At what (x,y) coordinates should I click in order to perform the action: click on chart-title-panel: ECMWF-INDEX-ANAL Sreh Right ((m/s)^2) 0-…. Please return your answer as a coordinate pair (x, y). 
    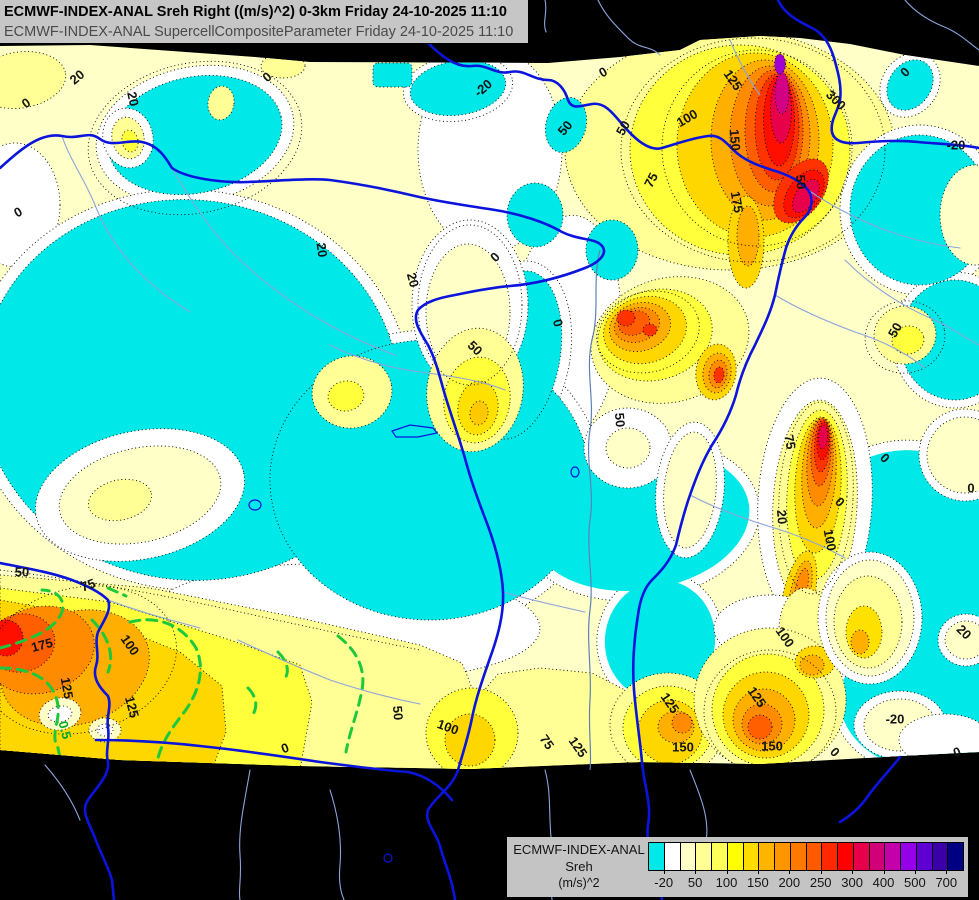
    Looking at the image, I should click on (264, 22).